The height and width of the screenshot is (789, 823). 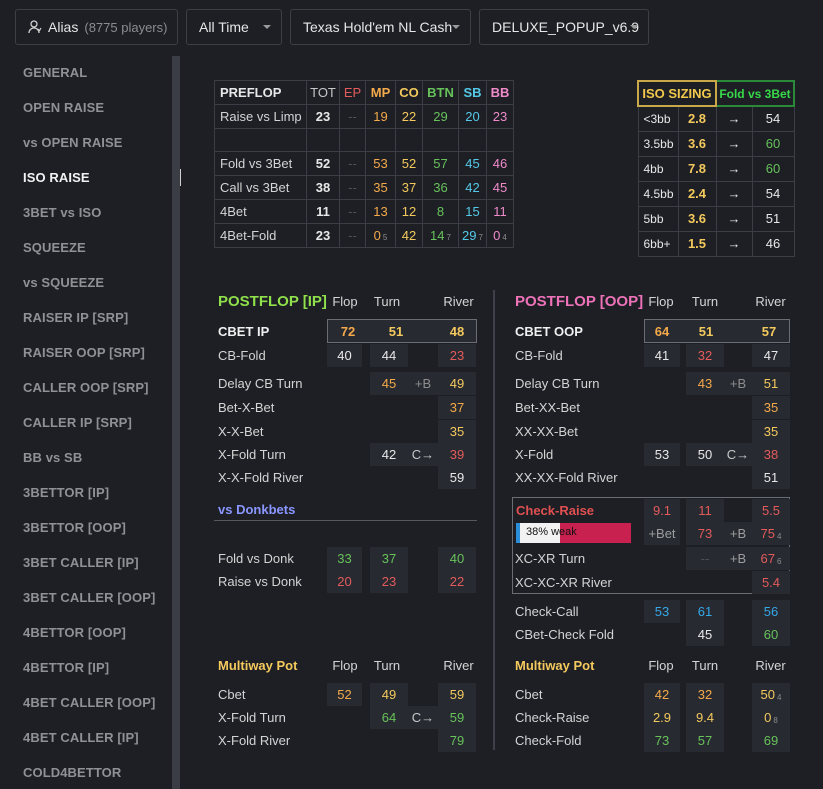 I want to click on sidebar-item-vs-open-raise: vs OPEN RAISE, so click(x=73, y=142).